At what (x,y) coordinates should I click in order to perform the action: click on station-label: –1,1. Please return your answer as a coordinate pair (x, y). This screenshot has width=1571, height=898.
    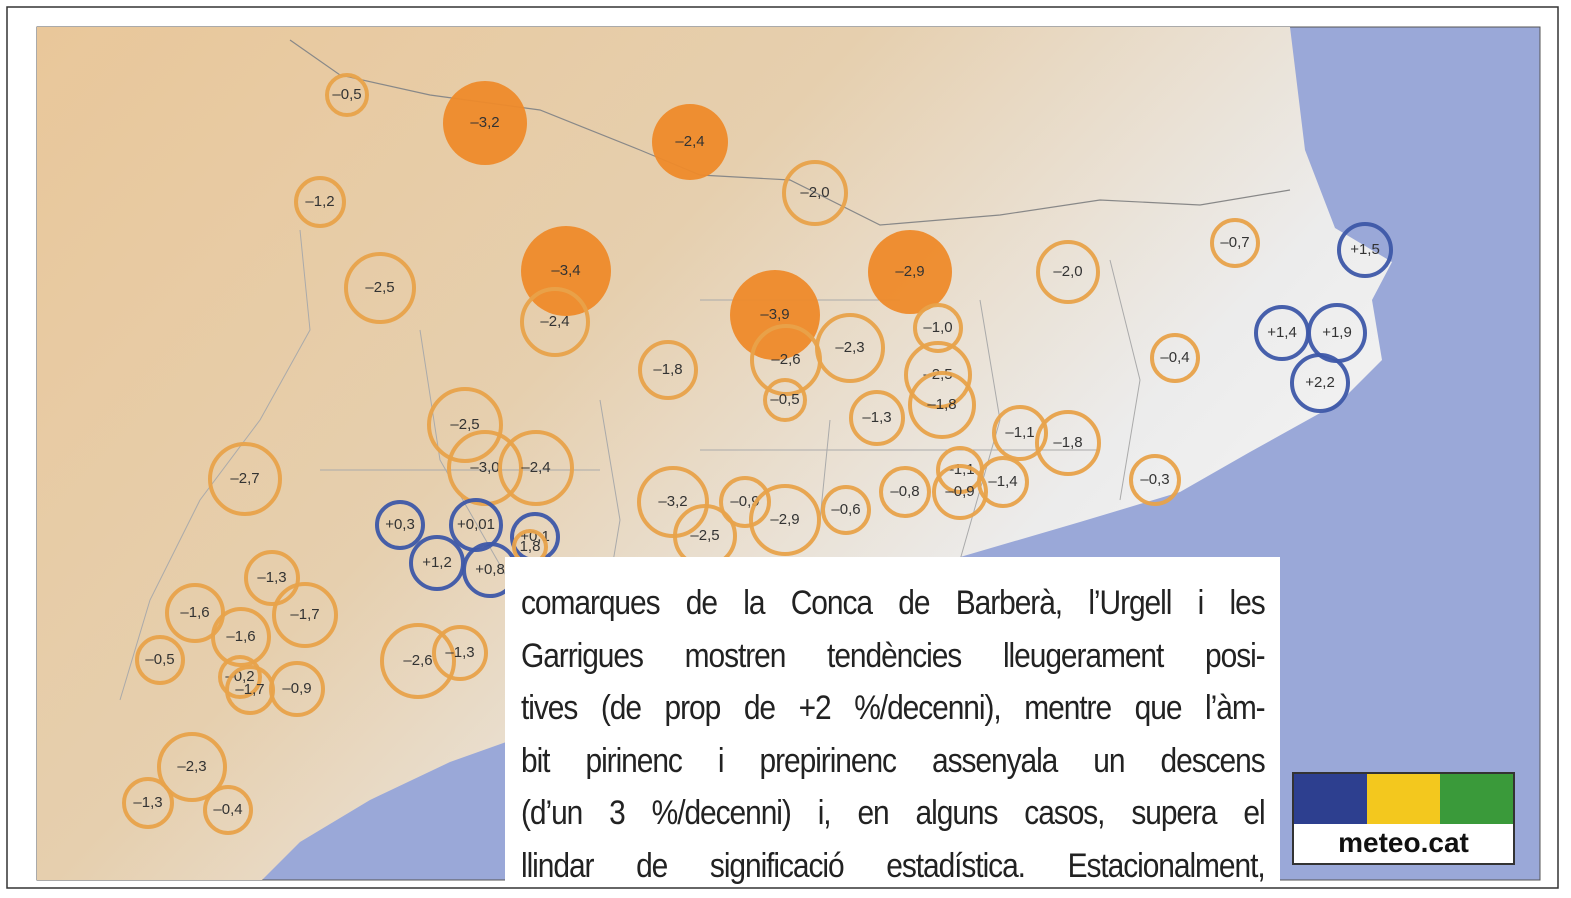
    Looking at the image, I should click on (1019, 432).